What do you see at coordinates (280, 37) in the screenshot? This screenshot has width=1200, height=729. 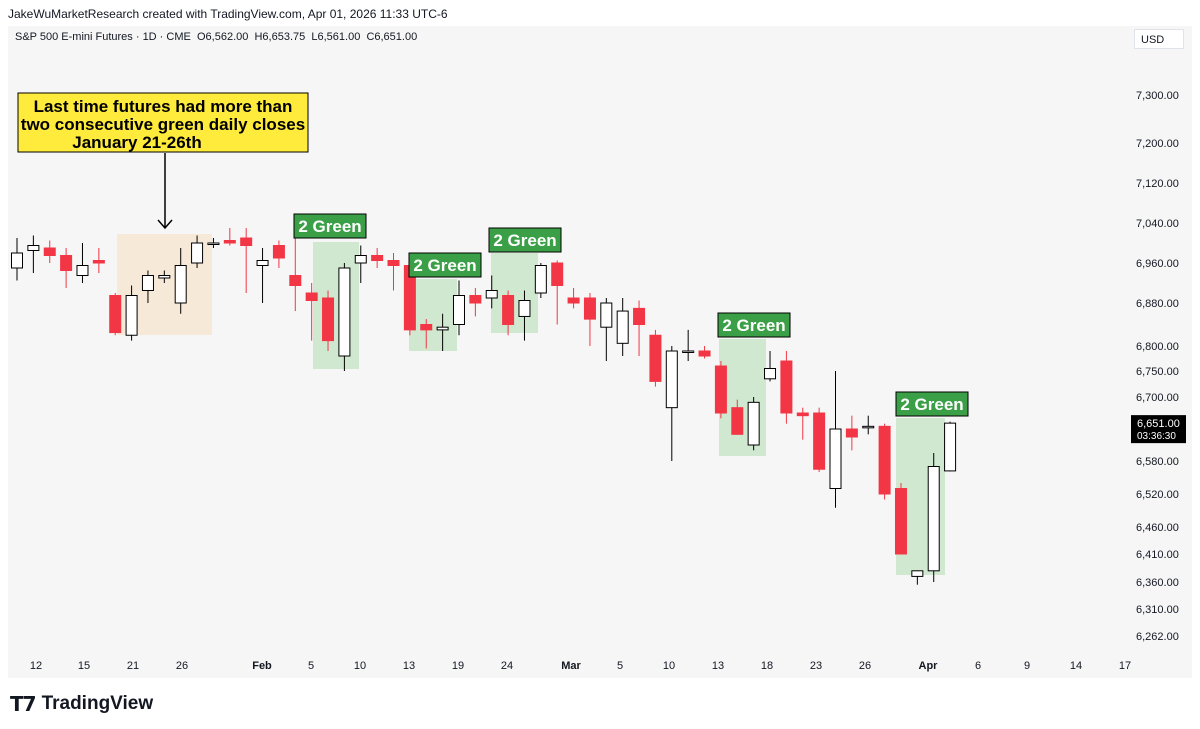 I see `ohlc-high: H6,653.75` at bounding box center [280, 37].